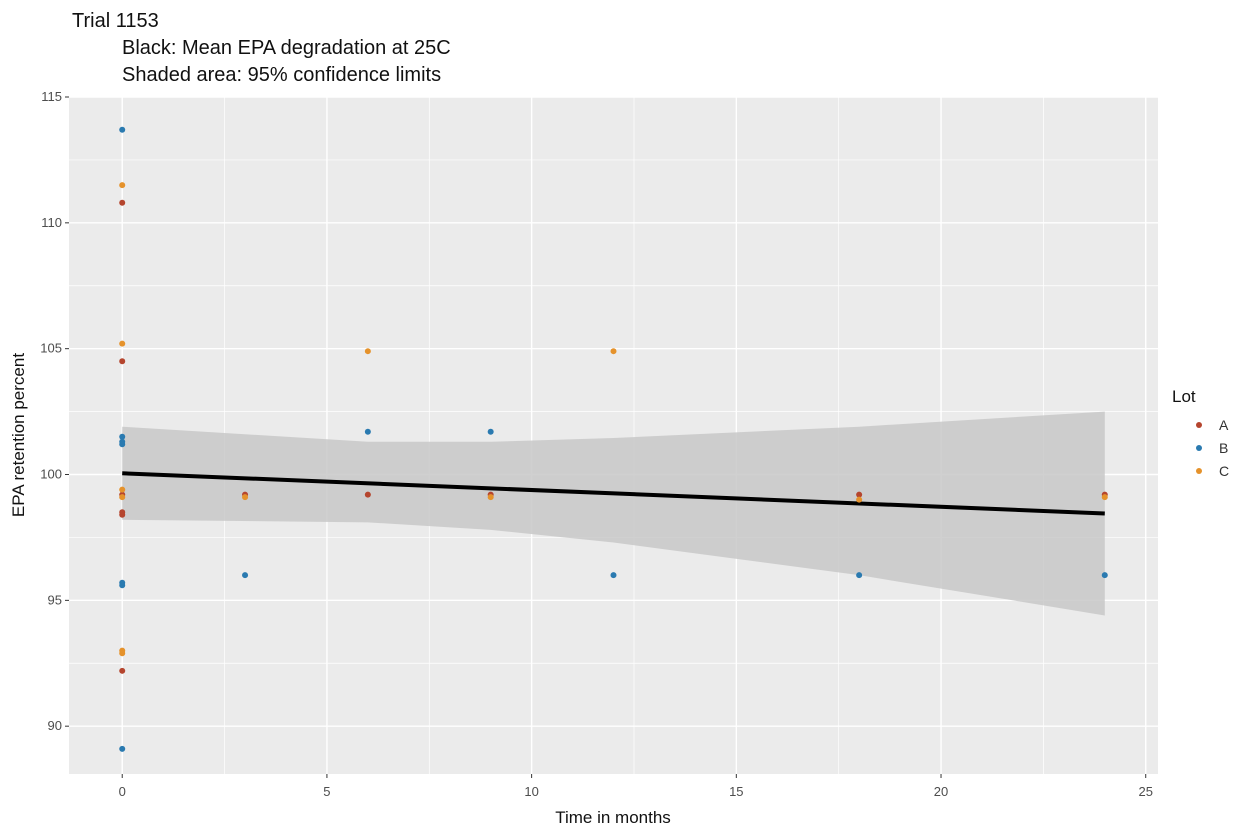 This screenshot has height=826, width=1236. What do you see at coordinates (613, 817) in the screenshot?
I see `x-axis-title: Time in months` at bounding box center [613, 817].